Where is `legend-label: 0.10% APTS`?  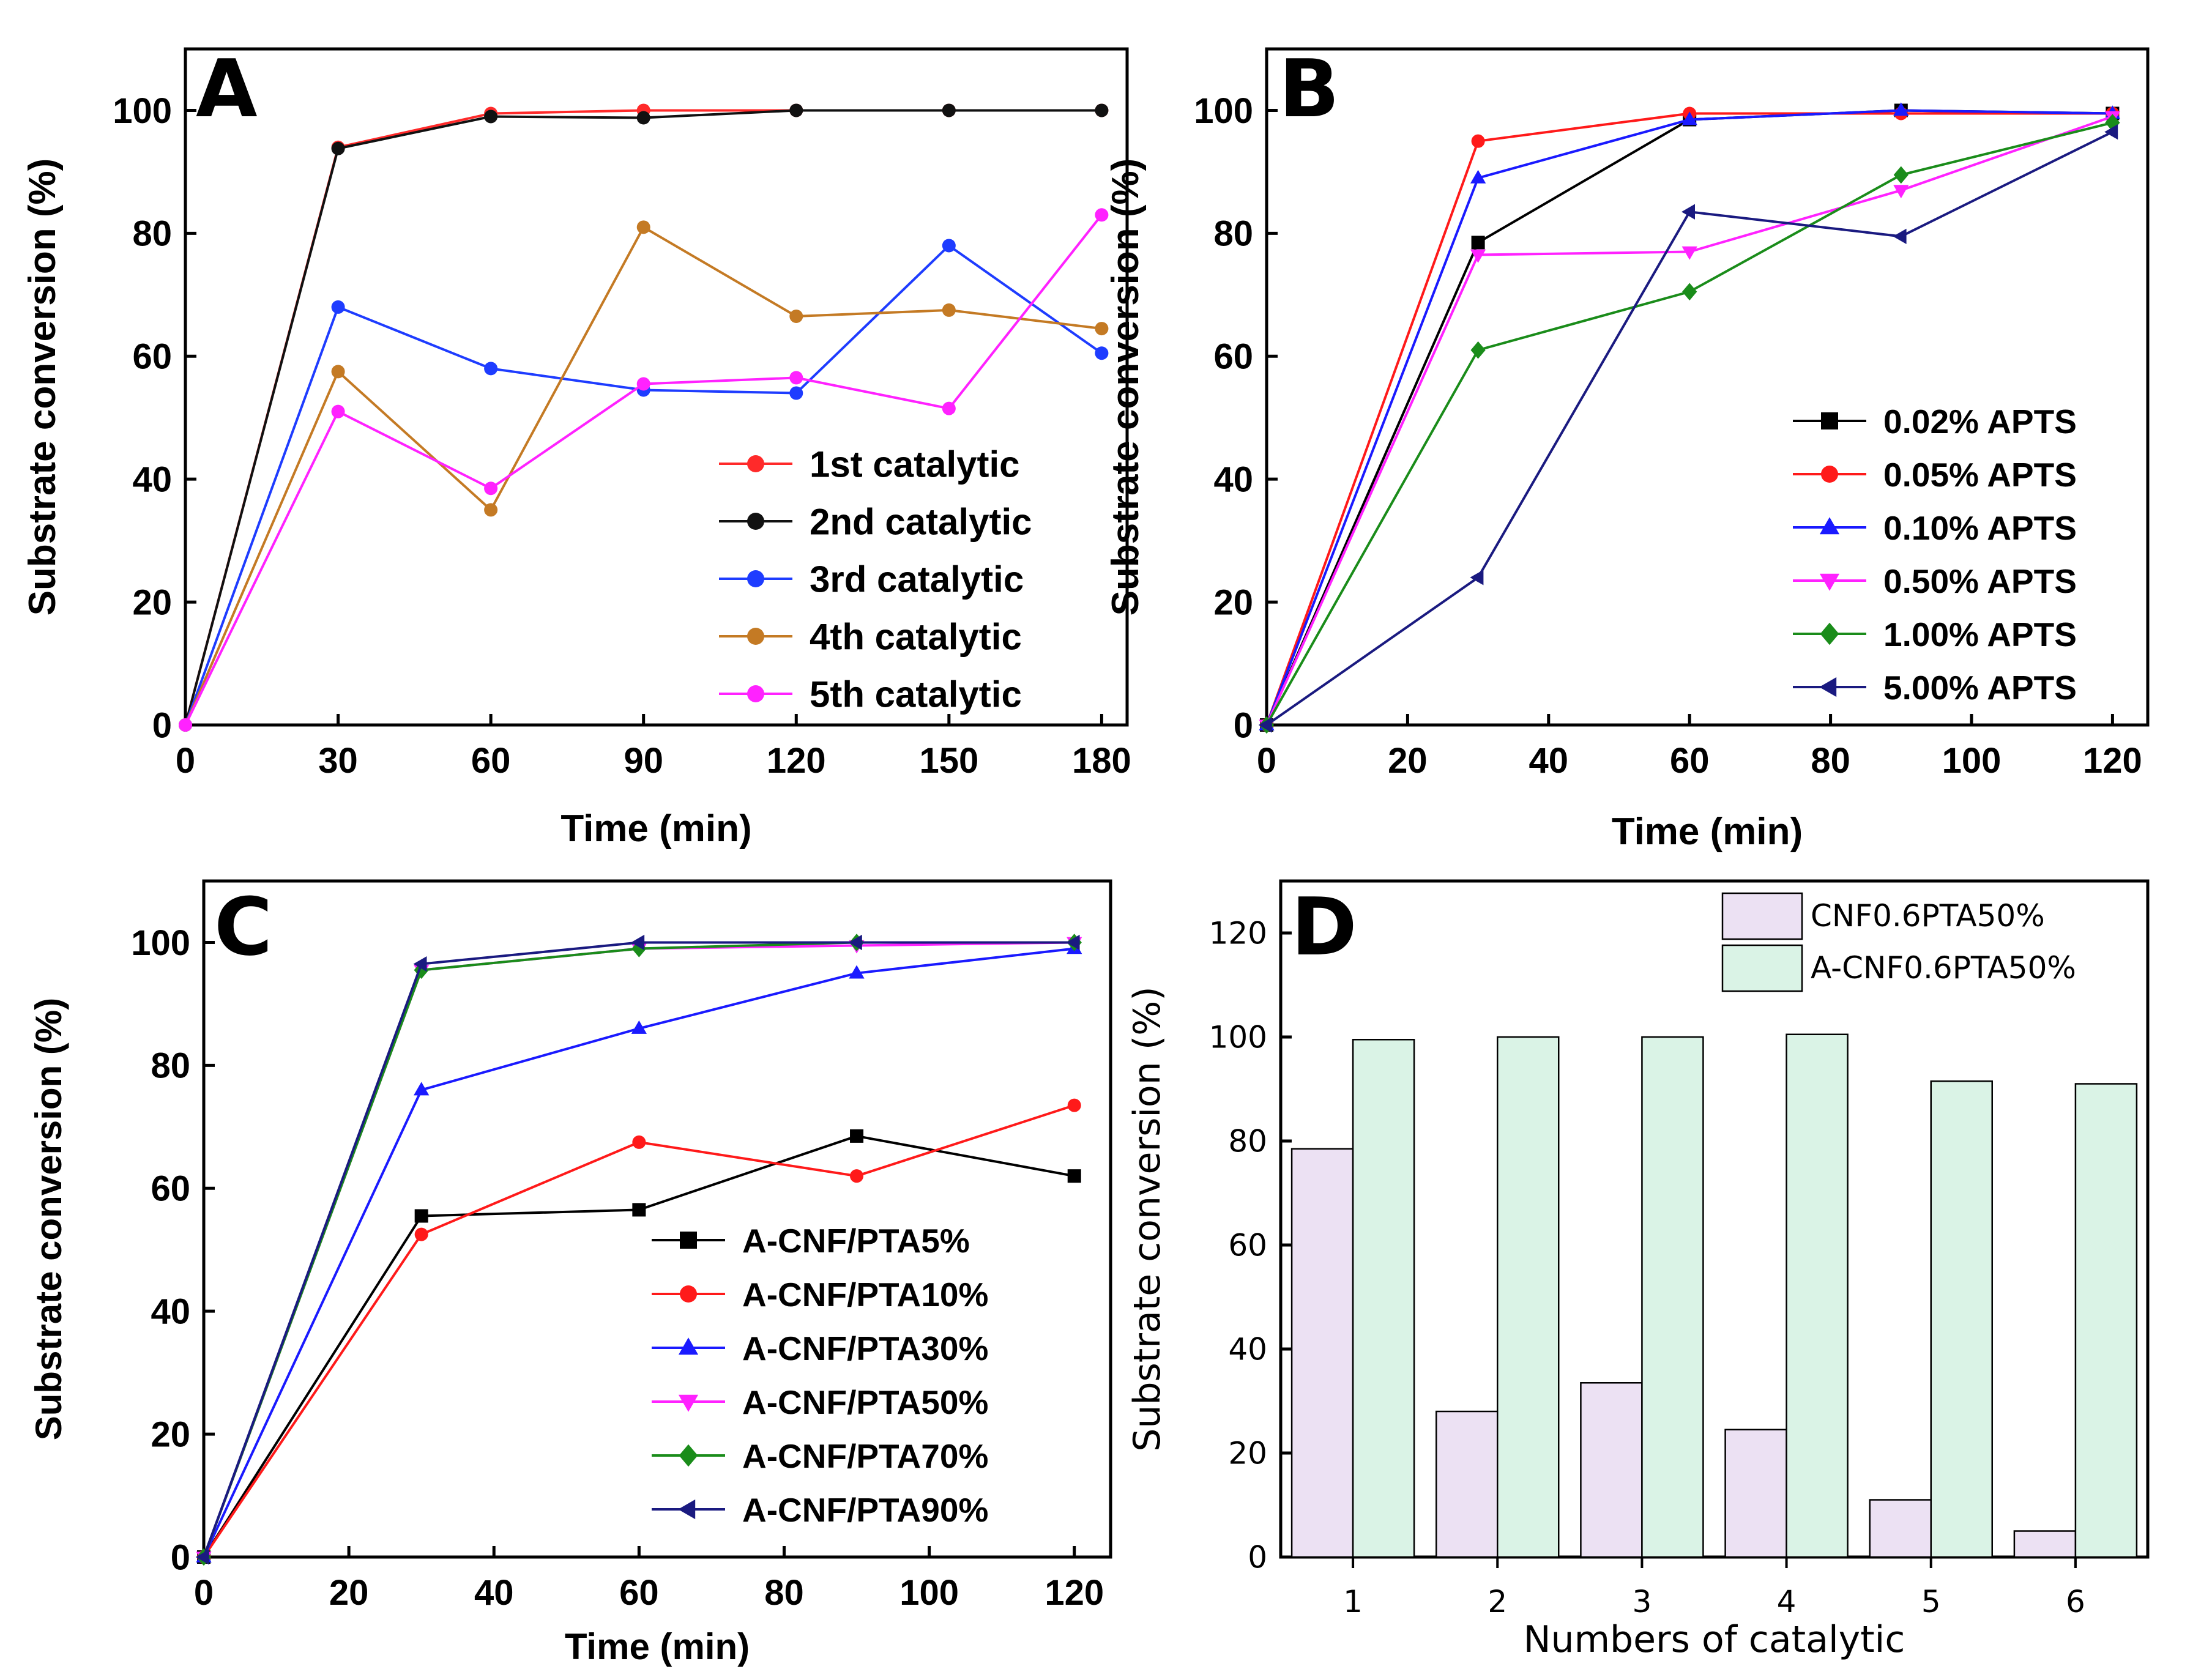
legend-label: 0.10% APTS is located at coordinates (1980, 528).